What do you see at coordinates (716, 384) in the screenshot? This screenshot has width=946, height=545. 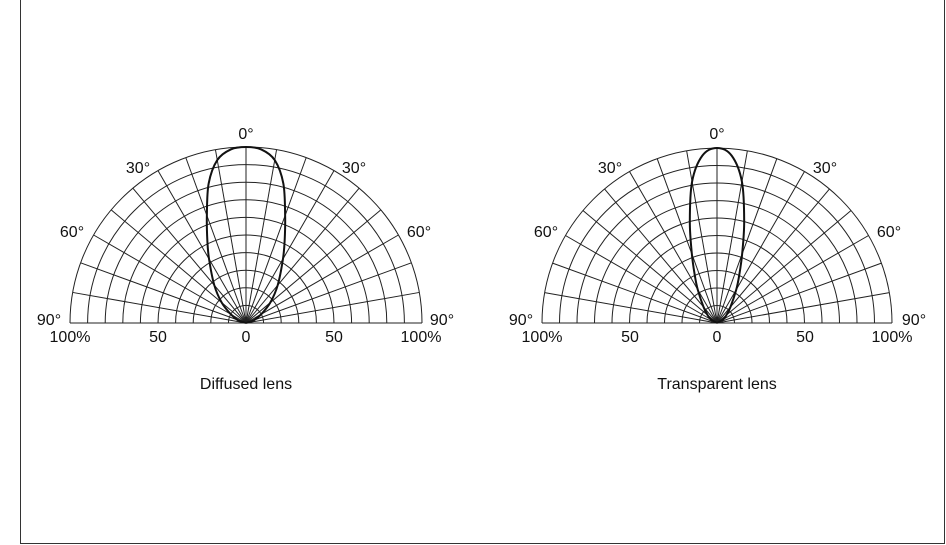 I see `chart-title-transparent: Transparent lens` at bounding box center [716, 384].